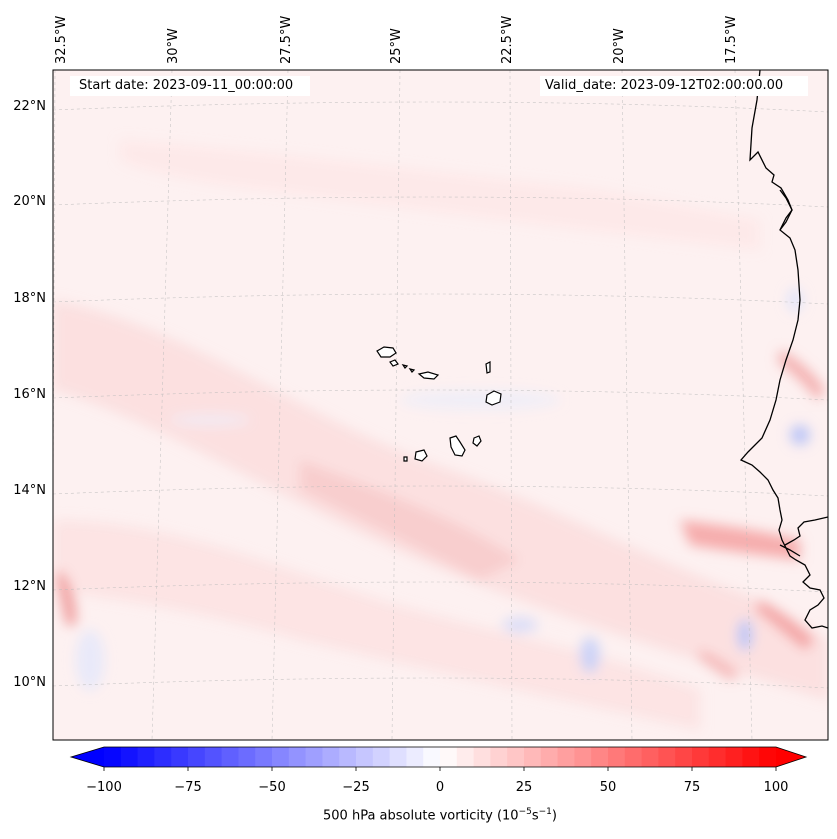 The width and height of the screenshot is (837, 839). What do you see at coordinates (525, 812) in the screenshot?
I see `colorbar-label-exp1: −5` at bounding box center [525, 812].